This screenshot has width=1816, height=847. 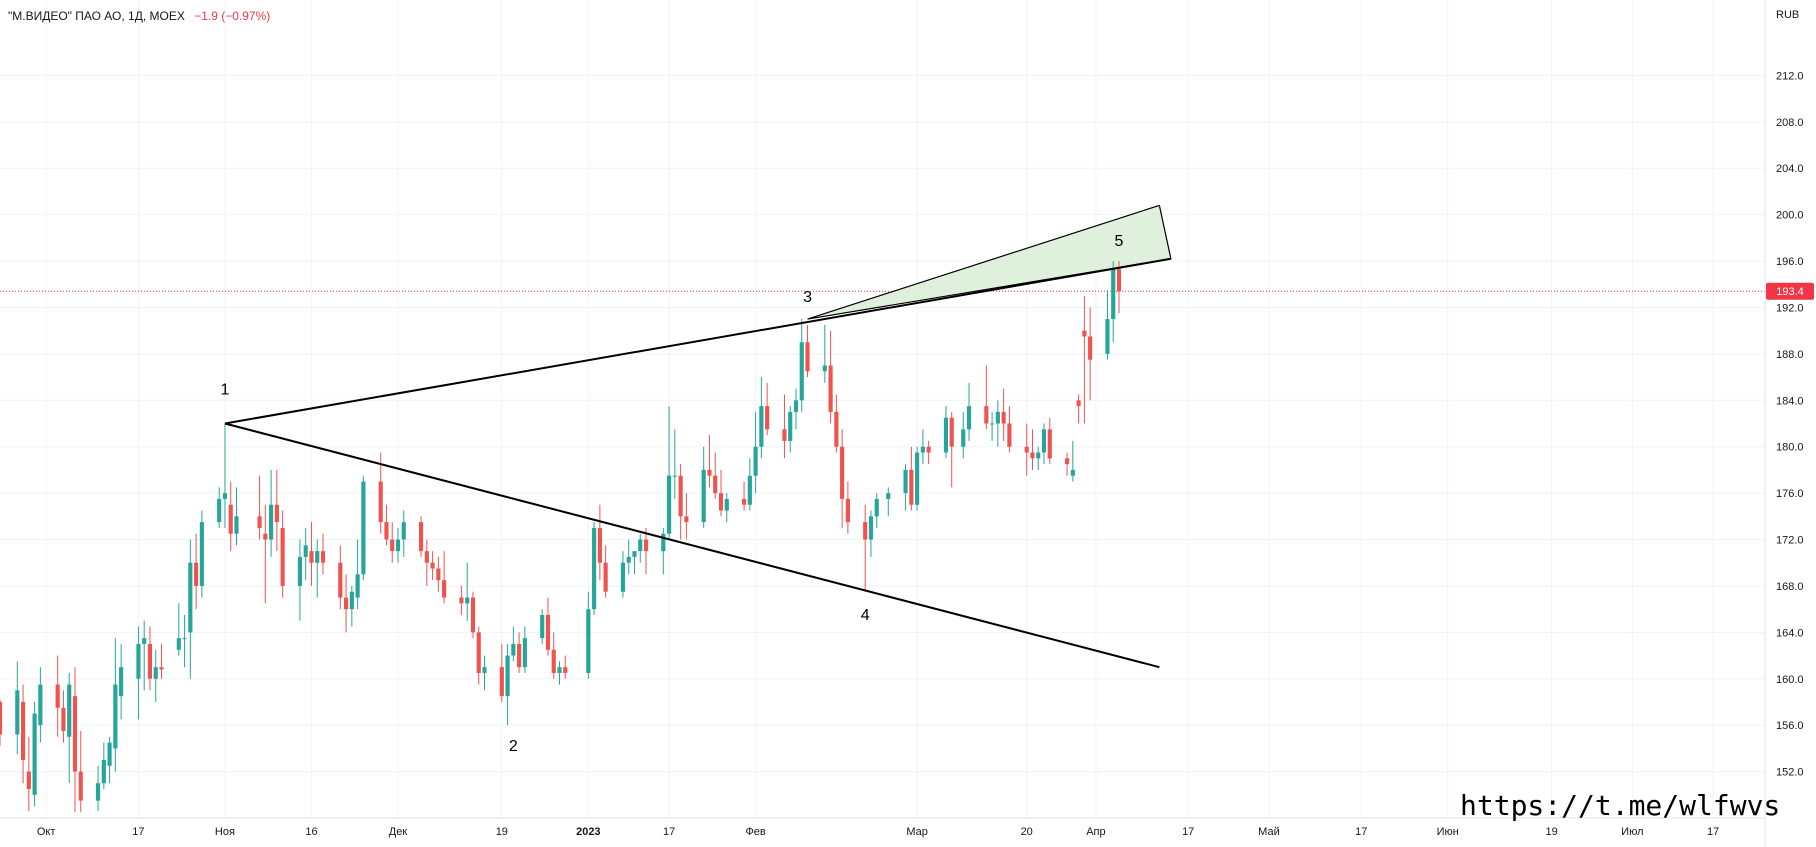 I want to click on y-tick-label: 188.0, so click(x=1790, y=355).